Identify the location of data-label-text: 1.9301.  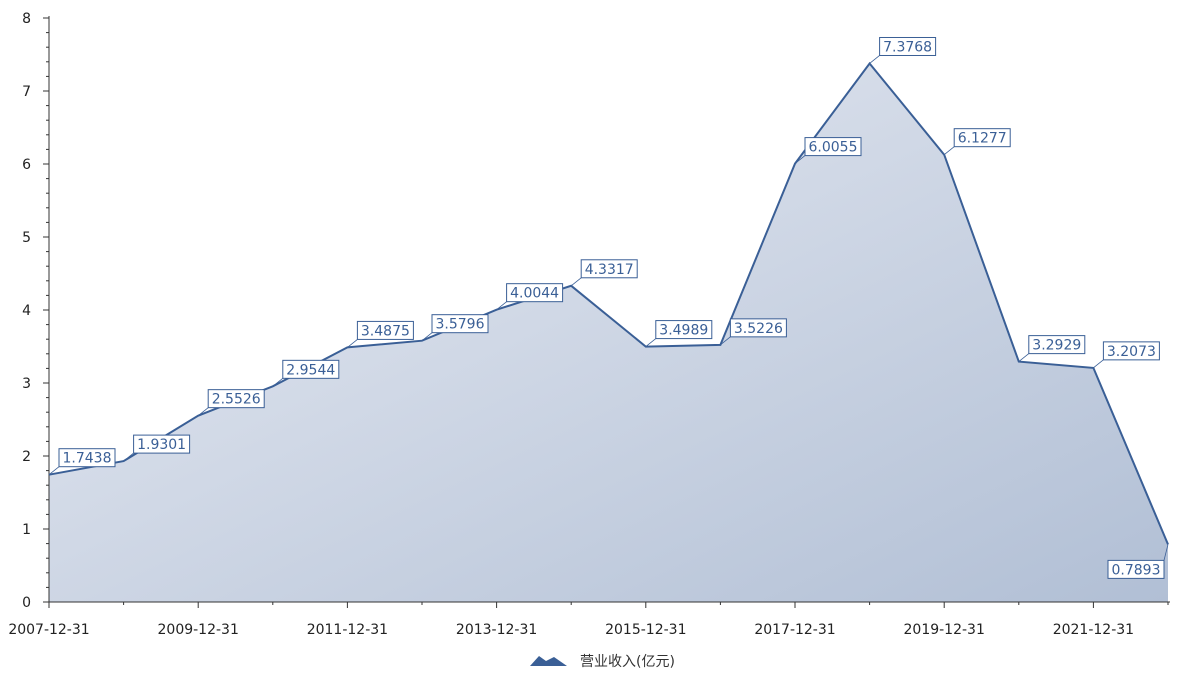
(161, 445).